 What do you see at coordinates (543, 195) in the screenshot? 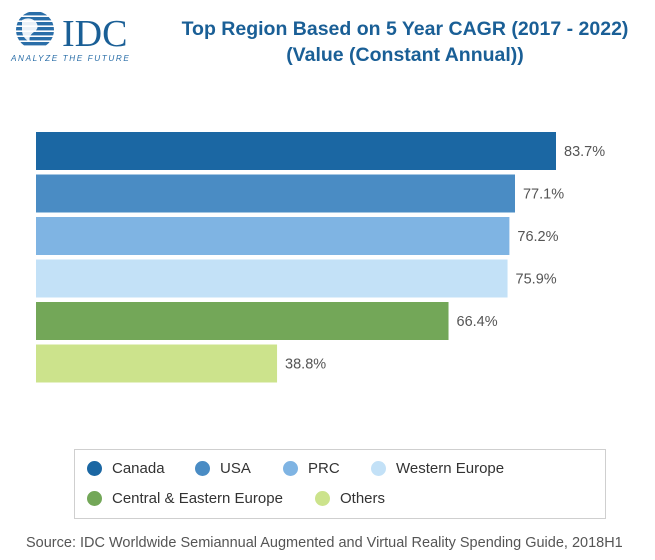
I see `bar-label-usa: 77.1%` at bounding box center [543, 195].